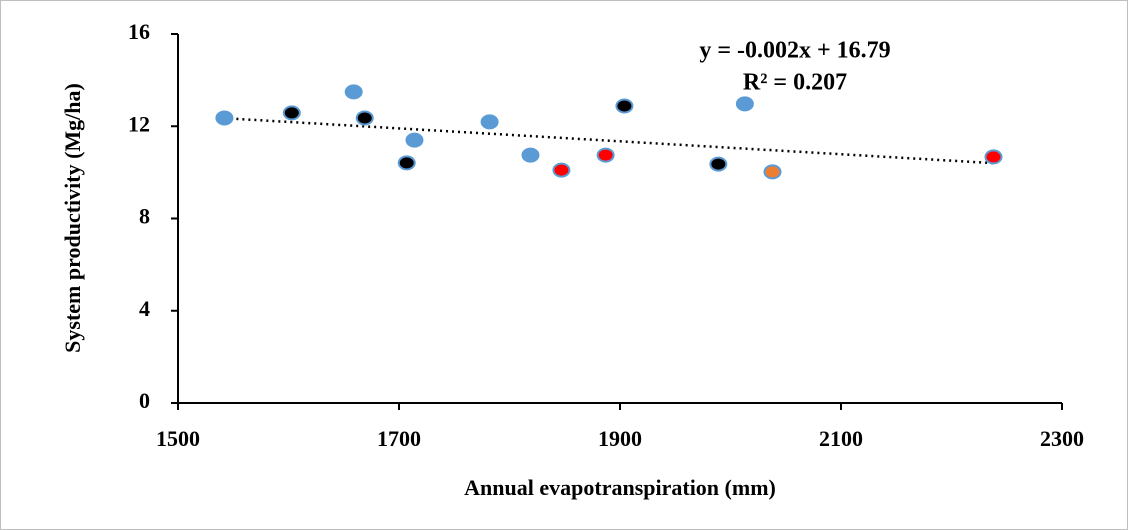 Image resolution: width=1128 pixels, height=530 pixels. Describe the element at coordinates (144, 308) in the screenshot. I see `y-tick-label: 4` at that location.